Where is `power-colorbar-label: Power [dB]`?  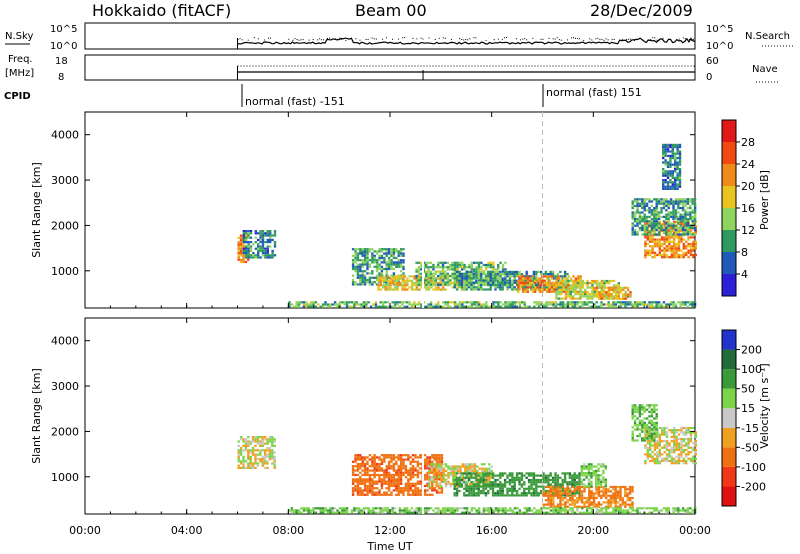 power-colorbar-label: Power [dB] is located at coordinates (764, 200).